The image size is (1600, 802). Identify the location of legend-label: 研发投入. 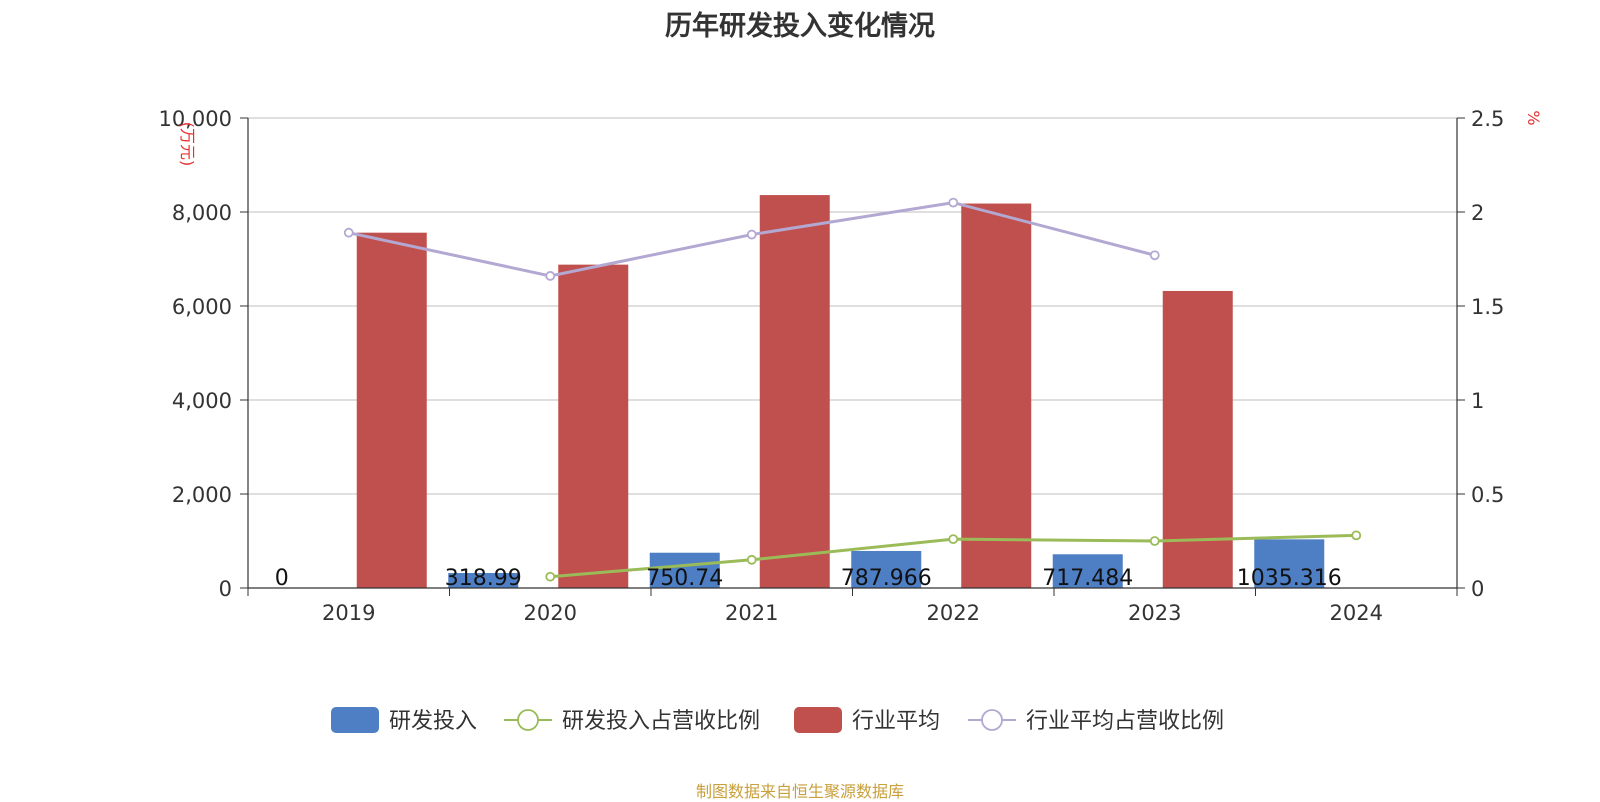
(433, 721).